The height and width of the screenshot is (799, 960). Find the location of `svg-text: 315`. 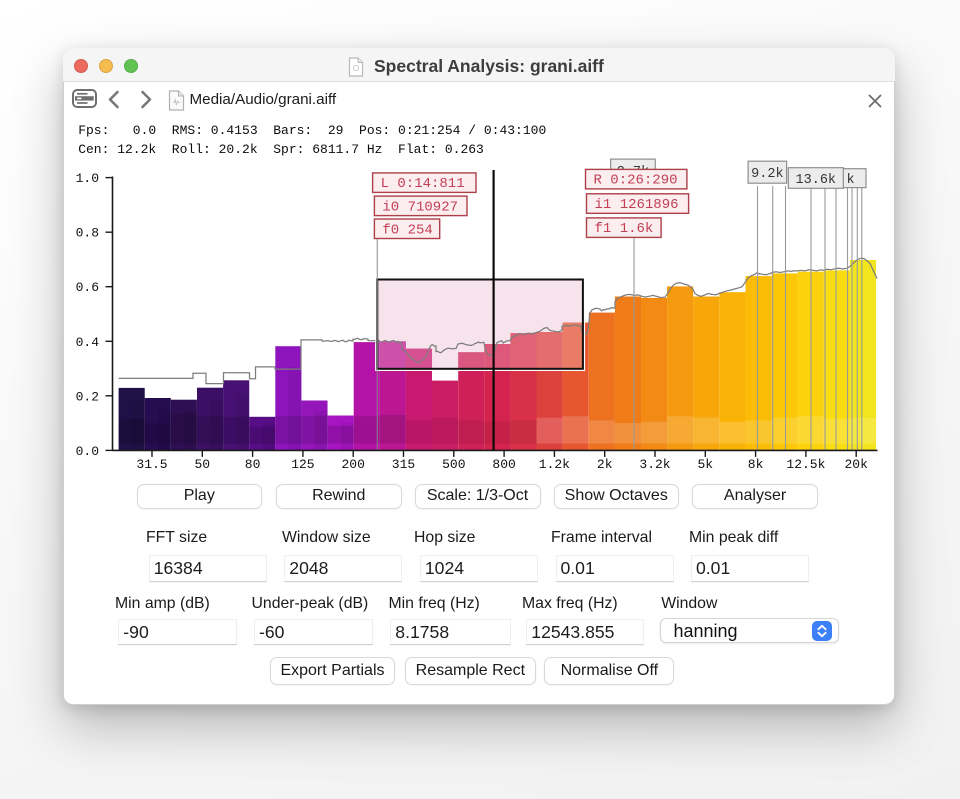

svg-text: 315 is located at coordinates (403, 464).